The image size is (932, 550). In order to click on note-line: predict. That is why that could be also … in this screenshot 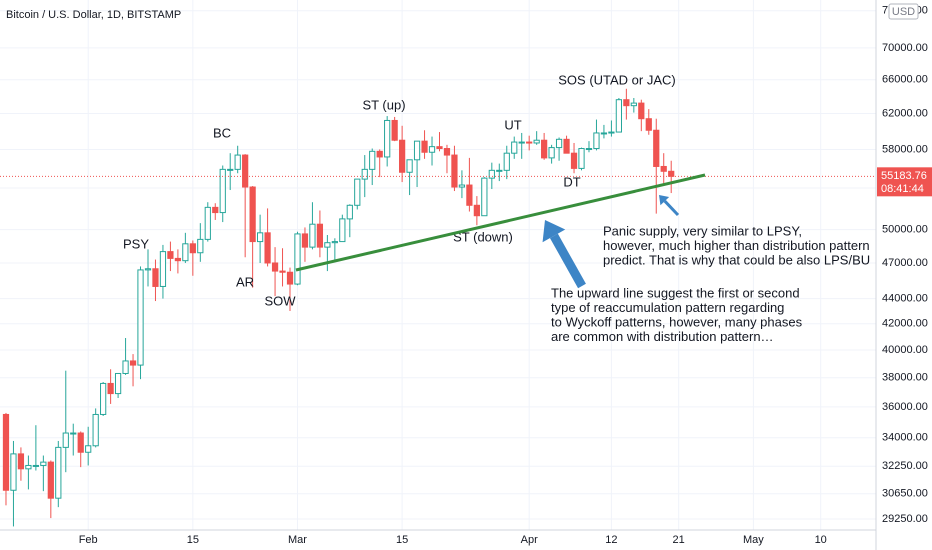, I will do `click(736, 259)`.